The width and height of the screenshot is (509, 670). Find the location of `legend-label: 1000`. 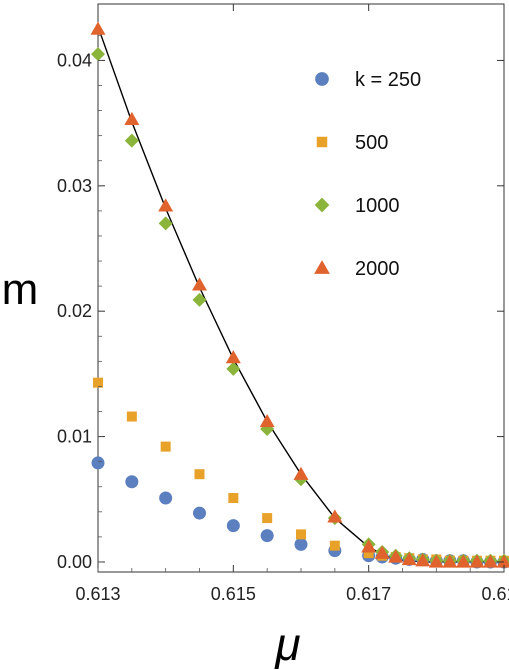

legend-label: 1000 is located at coordinates (377, 206).